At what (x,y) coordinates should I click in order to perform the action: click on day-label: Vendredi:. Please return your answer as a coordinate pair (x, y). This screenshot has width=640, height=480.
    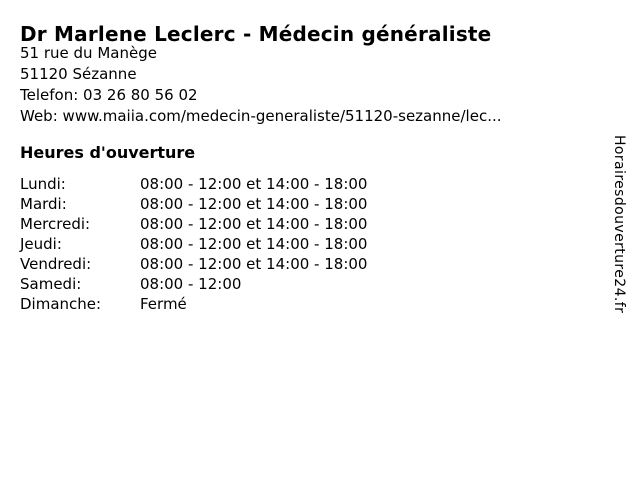
    Looking at the image, I should click on (56, 264).